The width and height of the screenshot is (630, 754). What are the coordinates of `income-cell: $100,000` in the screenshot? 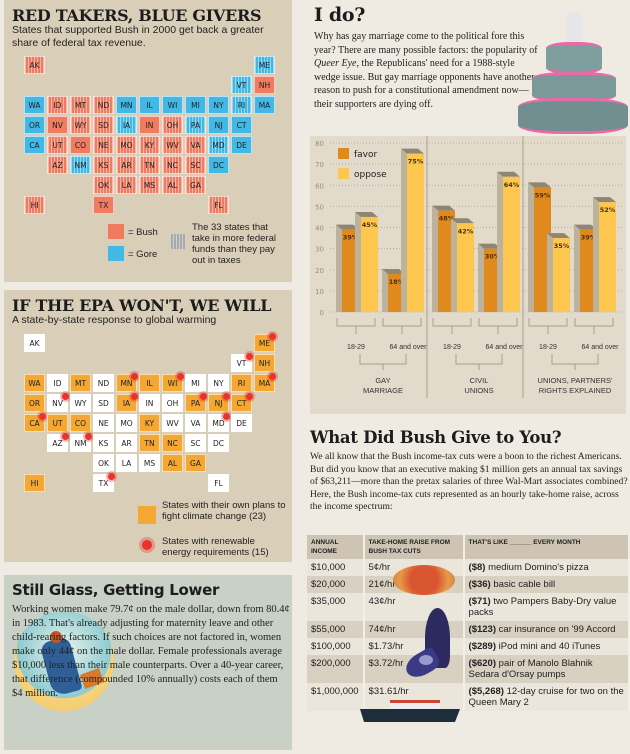 It's located at (336, 646).